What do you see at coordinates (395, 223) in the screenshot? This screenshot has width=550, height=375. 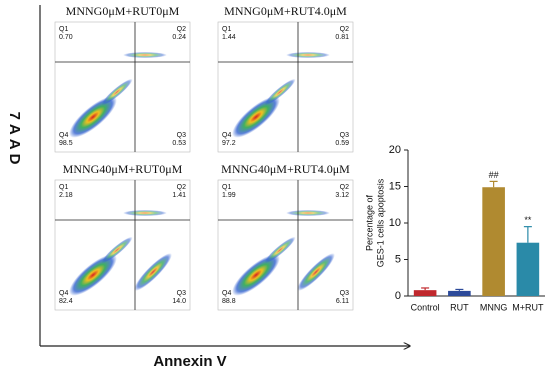 I see `y-tick-label: 10` at bounding box center [395, 223].